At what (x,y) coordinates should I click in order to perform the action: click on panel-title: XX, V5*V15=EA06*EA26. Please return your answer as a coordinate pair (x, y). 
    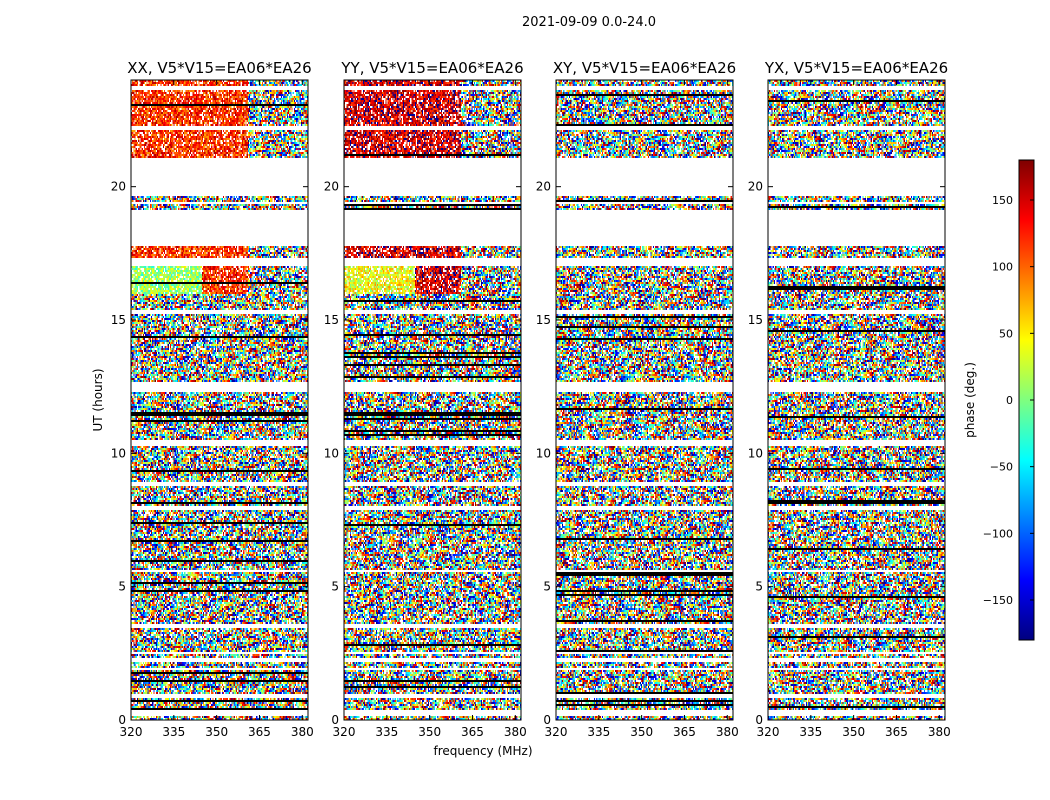
    Looking at the image, I should click on (219, 68).